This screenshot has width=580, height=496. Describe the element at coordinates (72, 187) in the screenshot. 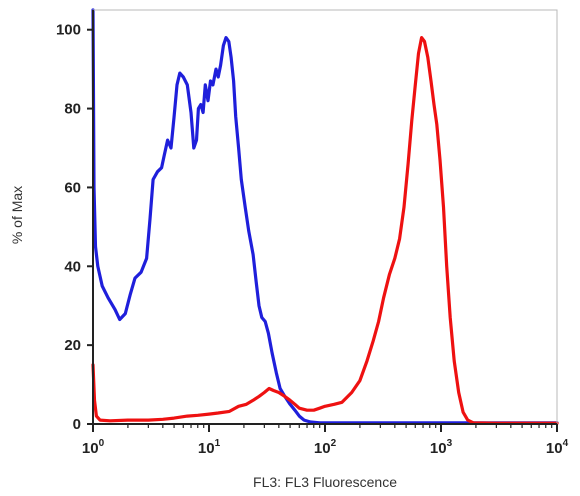

I see `y-tick-label: 60` at that location.